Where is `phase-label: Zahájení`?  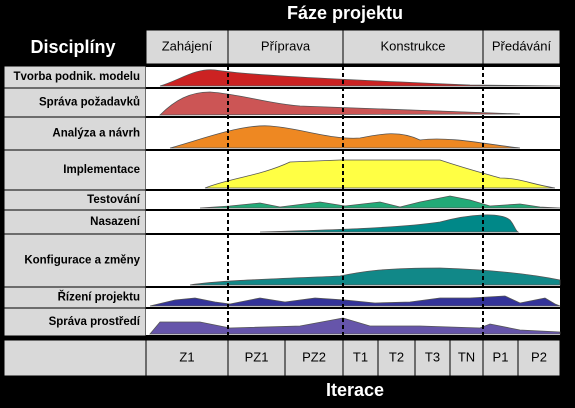
phase-label: Zahájení is located at coordinates (187, 45).